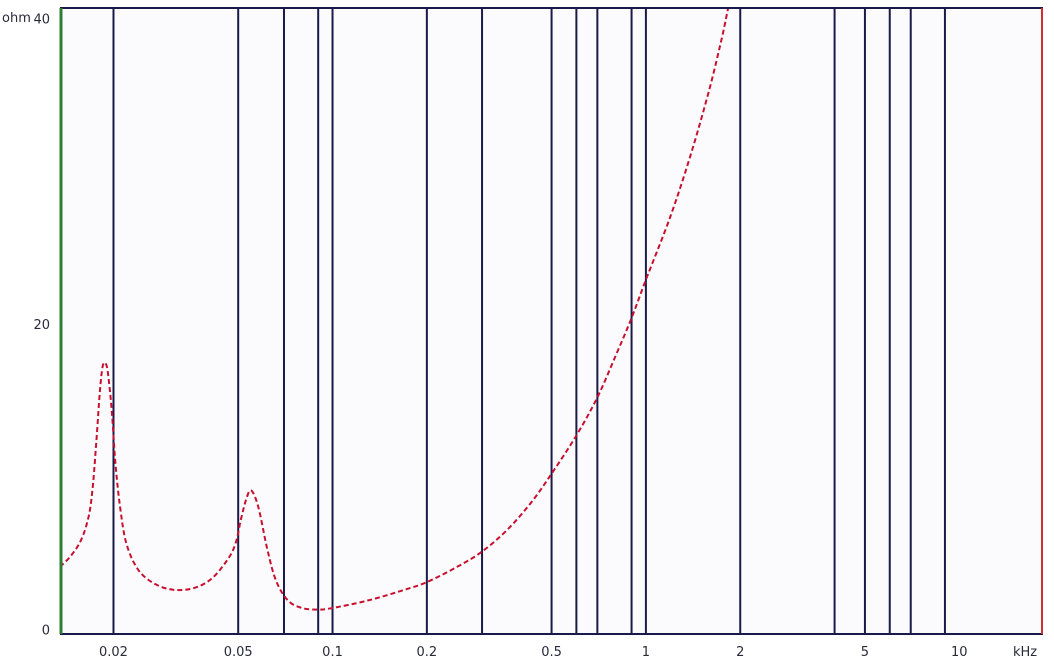  What do you see at coordinates (332, 652) in the screenshot?
I see `x-tick-label: 0.1` at bounding box center [332, 652].